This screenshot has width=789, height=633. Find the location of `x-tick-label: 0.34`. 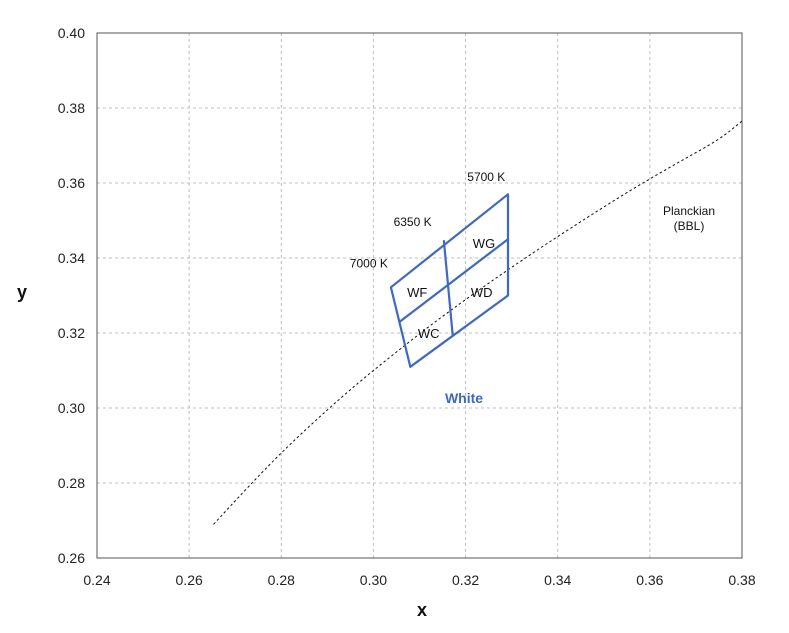

x-tick-label: 0.34 is located at coordinates (557, 580).